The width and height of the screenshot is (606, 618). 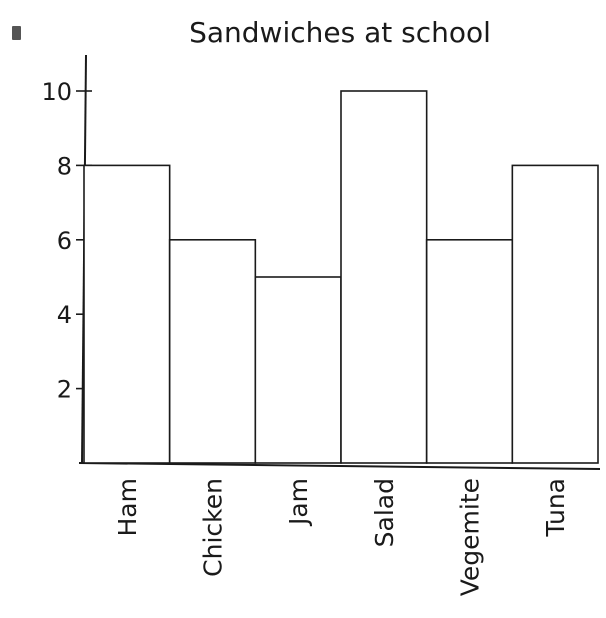 What do you see at coordinates (384, 277) in the screenshot?
I see `bar-salad` at bounding box center [384, 277].